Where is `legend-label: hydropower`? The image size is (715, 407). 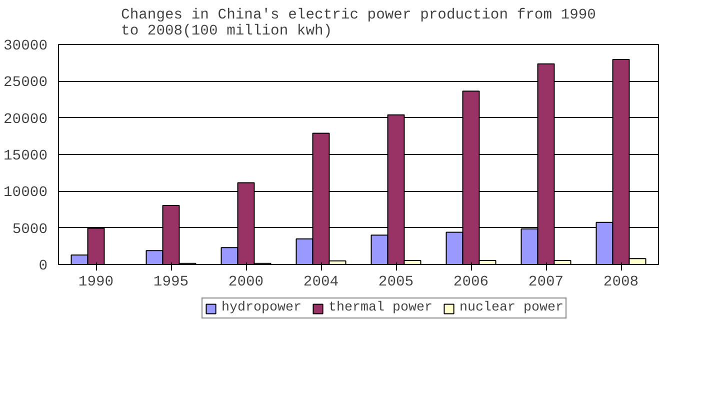 legend-label: hydropower is located at coordinates (262, 308).